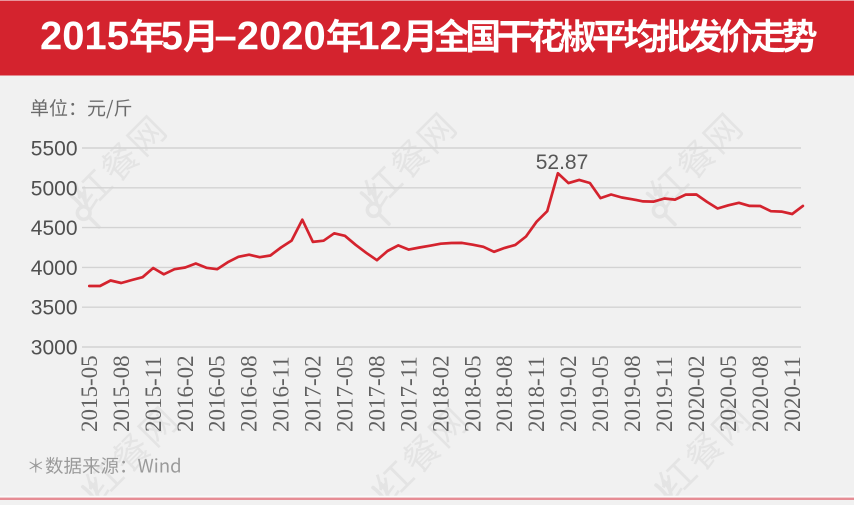 This screenshot has width=854, height=505. What do you see at coordinates (568, 393) in the screenshot?
I see `svg-text: 2019-02` at bounding box center [568, 393].